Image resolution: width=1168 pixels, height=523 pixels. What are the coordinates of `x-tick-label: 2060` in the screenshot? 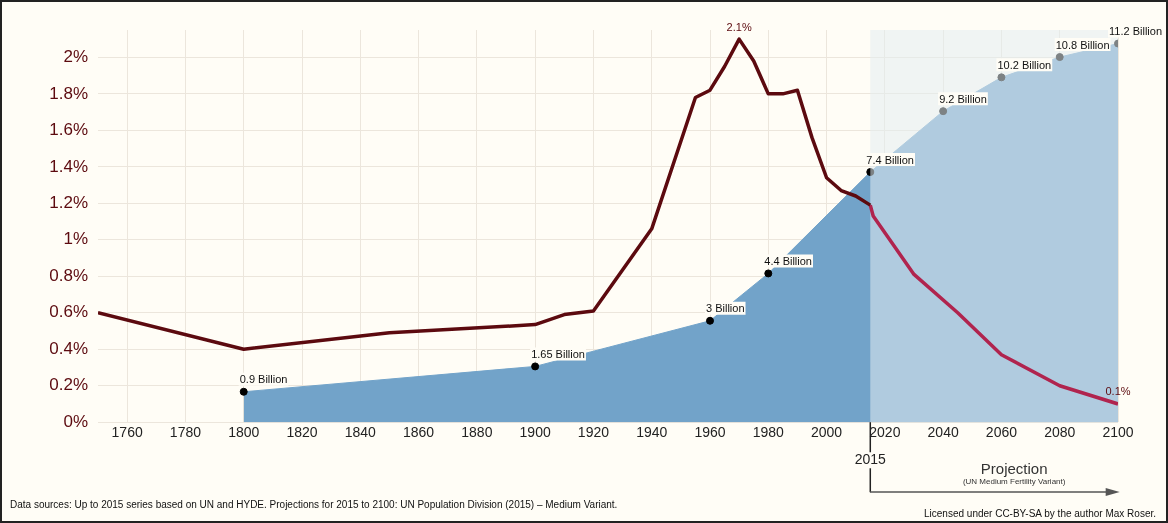 It's located at (1001, 432).